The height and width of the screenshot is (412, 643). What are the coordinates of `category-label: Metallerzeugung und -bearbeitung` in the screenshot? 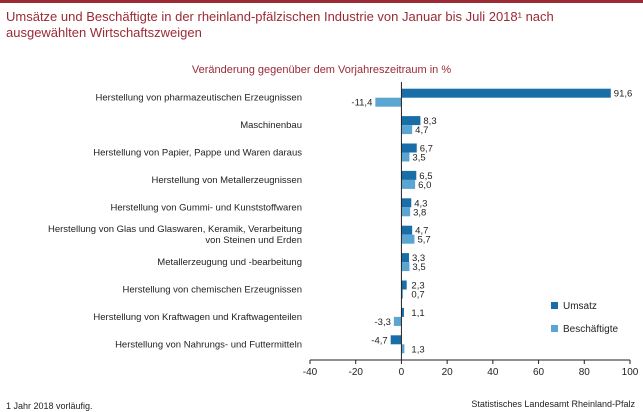 It's located at (229, 262).